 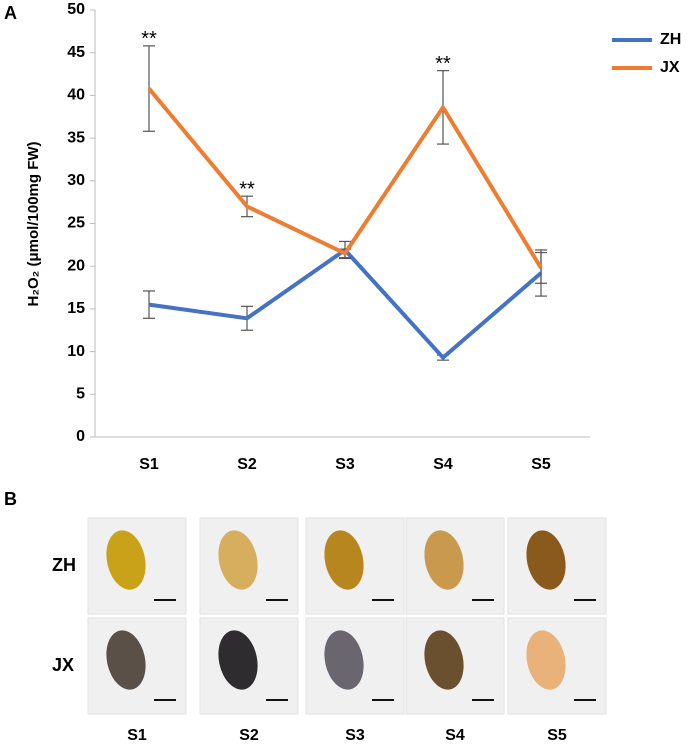 What do you see at coordinates (541, 464) in the screenshot?
I see `x-tick-label: S5` at bounding box center [541, 464].